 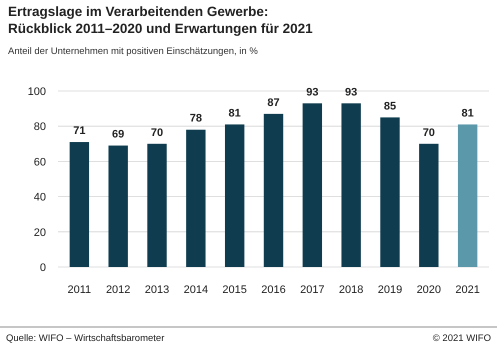 What do you see at coordinates (429, 290) in the screenshot?
I see `x-tick-label: 2020` at bounding box center [429, 290].